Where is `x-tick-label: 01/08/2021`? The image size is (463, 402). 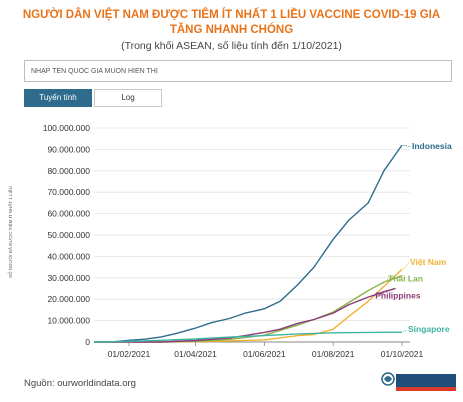
x-tick-label: 01/08/2021 is located at coordinates (333, 354).